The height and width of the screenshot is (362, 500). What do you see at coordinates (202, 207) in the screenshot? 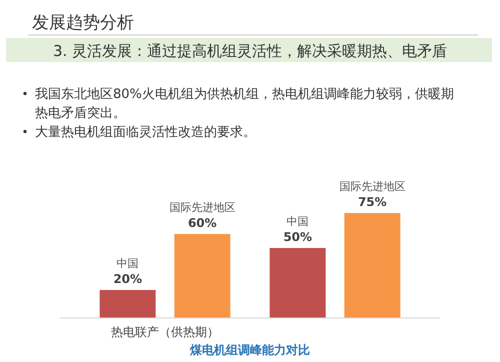
I see `series-label: 国际先进地区` at bounding box center [202, 207].